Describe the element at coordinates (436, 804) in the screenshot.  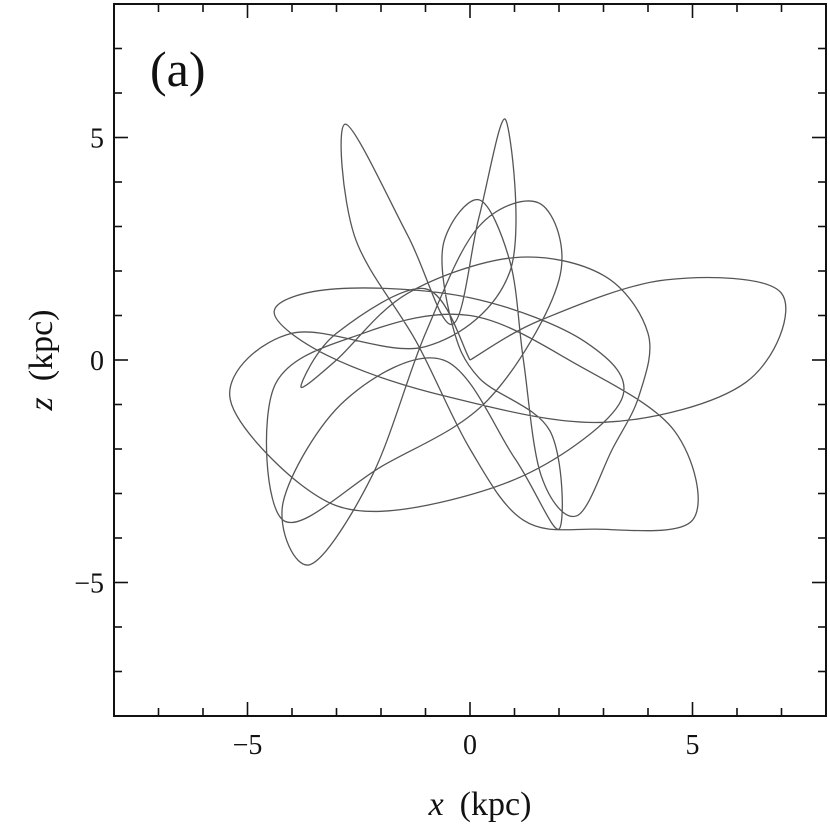
I see `x-axis-variable: x` at that location.